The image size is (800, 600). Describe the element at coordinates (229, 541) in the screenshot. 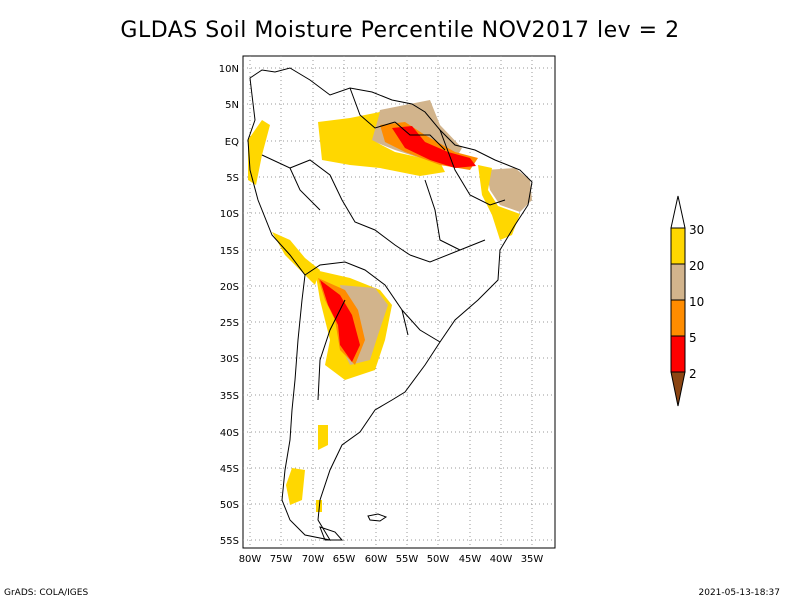

I see `lat-label: 55S` at that location.